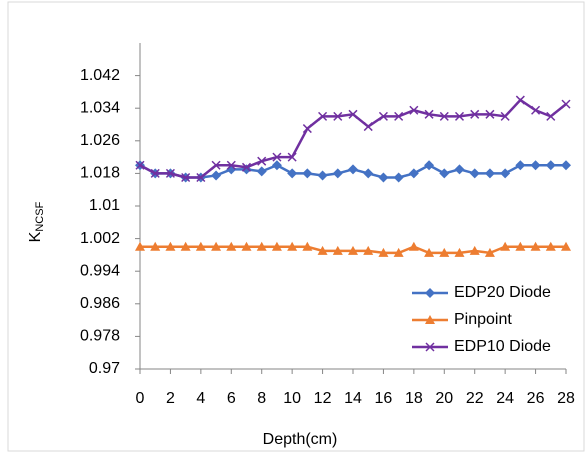  I want to click on x-tick-label: 22, so click(475, 398).